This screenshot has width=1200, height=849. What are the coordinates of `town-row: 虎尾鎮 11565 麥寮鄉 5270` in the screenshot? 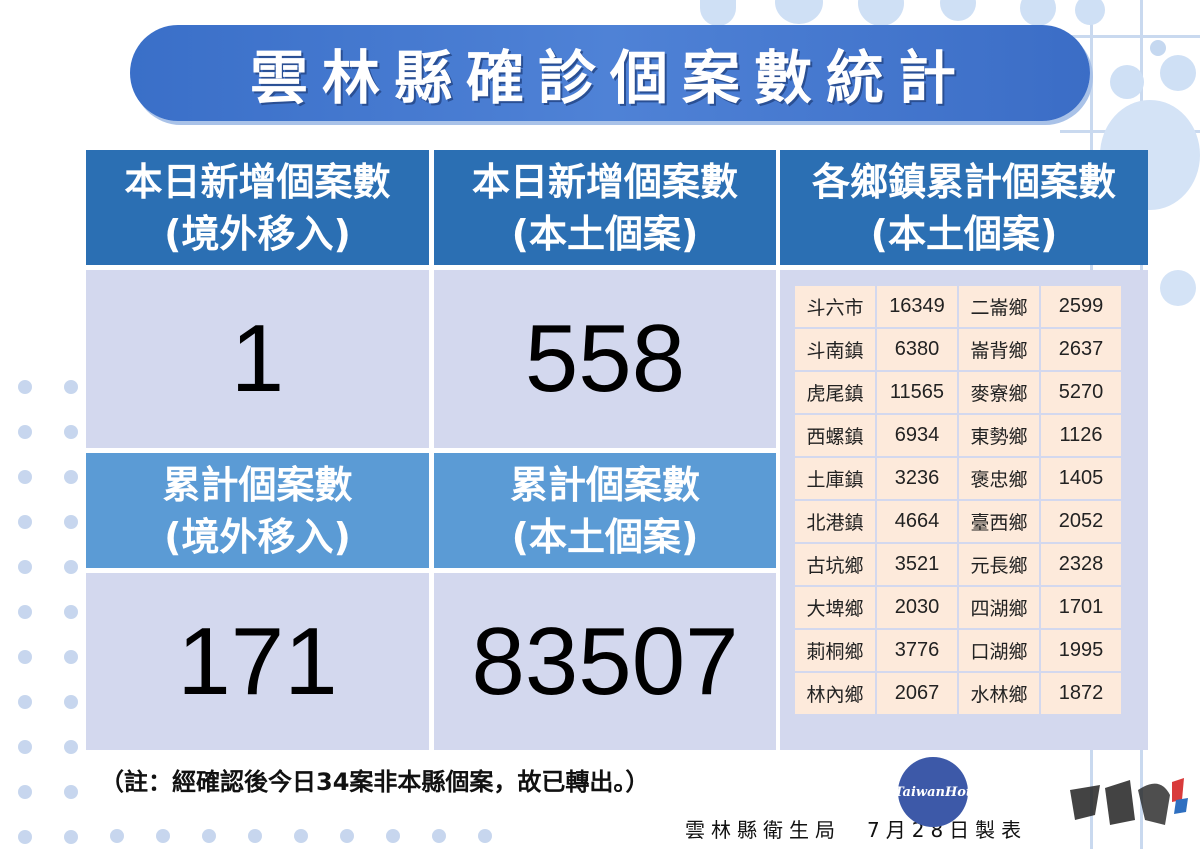 It's located at (958, 392).